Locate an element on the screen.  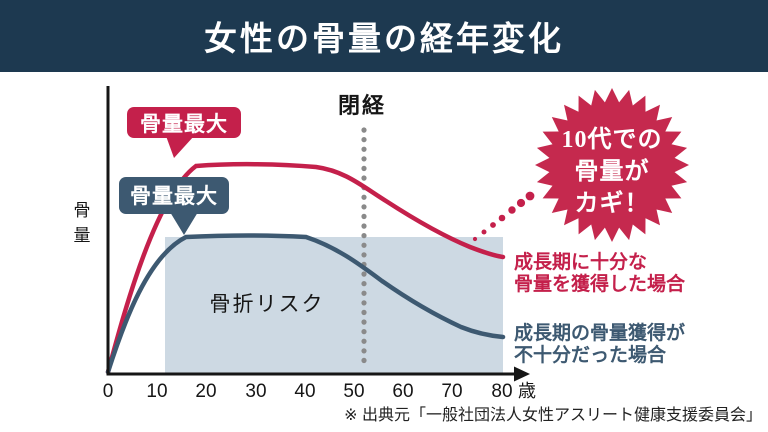
y-axis-label-char-2: 量 is located at coordinates (82, 235).